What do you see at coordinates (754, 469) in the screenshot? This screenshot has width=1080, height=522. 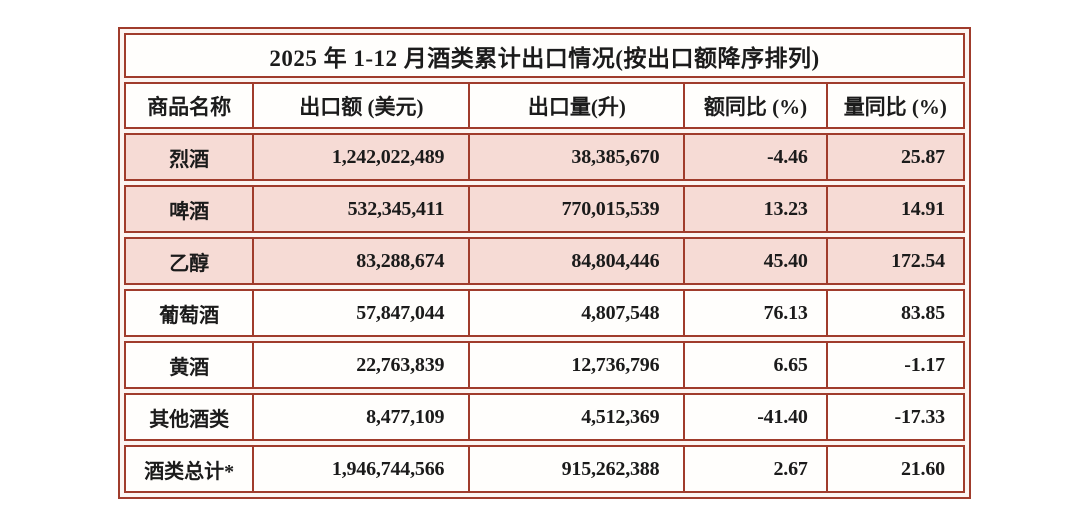 I see `cell-value-yoy-percent: 2.67` at bounding box center [754, 469].